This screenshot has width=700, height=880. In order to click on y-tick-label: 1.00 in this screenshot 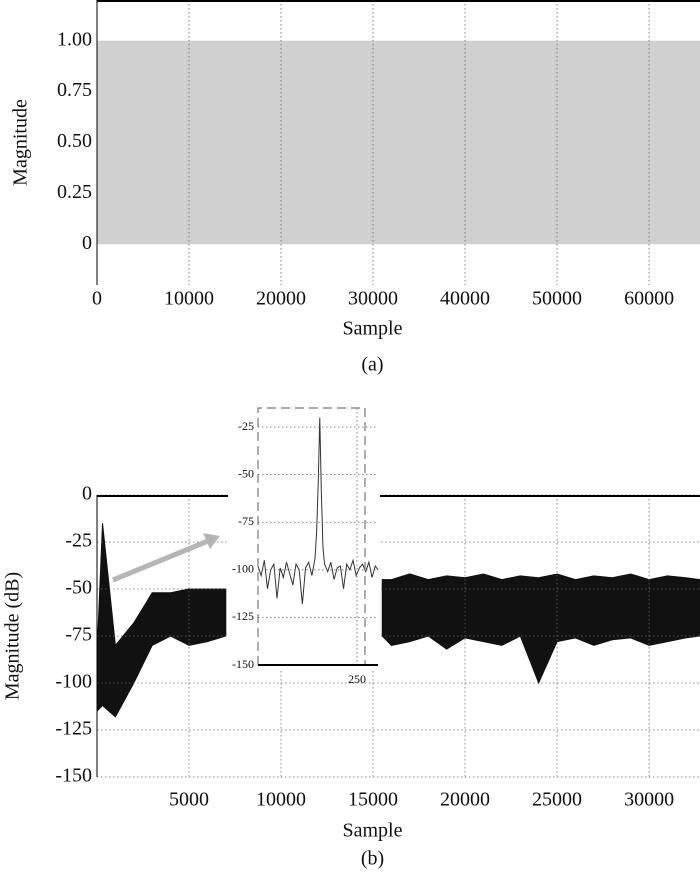, I will do `click(74, 39)`.